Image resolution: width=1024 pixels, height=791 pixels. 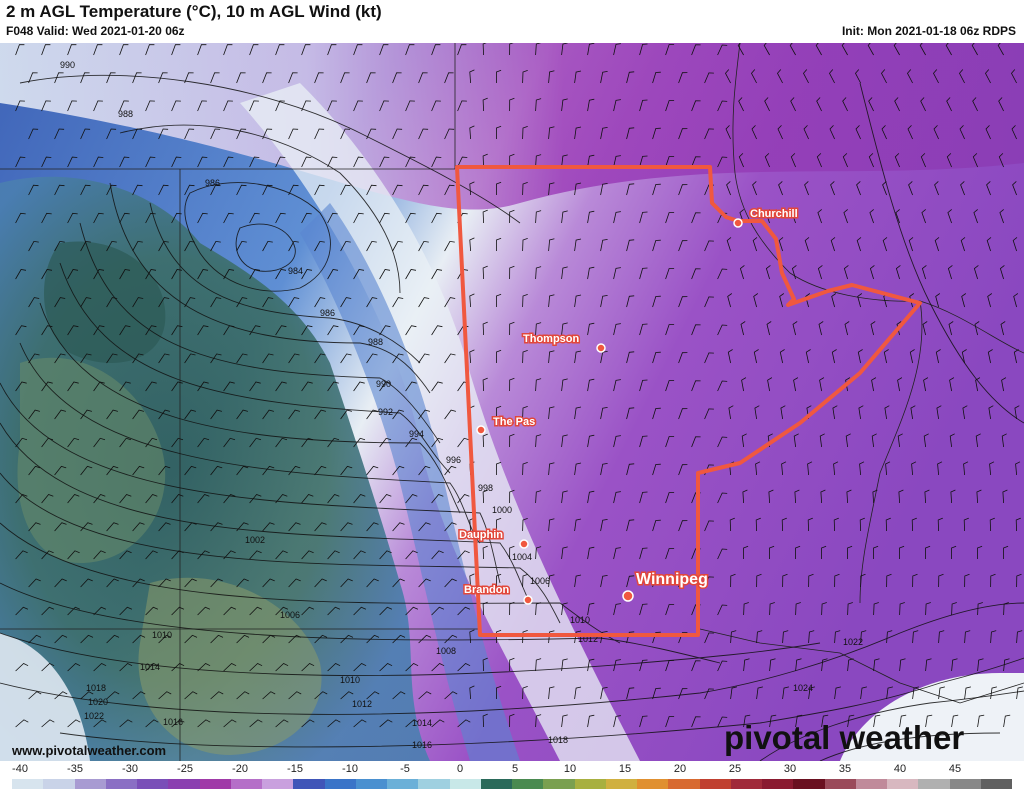 What do you see at coordinates (774, 214) in the screenshot?
I see `svg-text: Churchill` at bounding box center [774, 214].